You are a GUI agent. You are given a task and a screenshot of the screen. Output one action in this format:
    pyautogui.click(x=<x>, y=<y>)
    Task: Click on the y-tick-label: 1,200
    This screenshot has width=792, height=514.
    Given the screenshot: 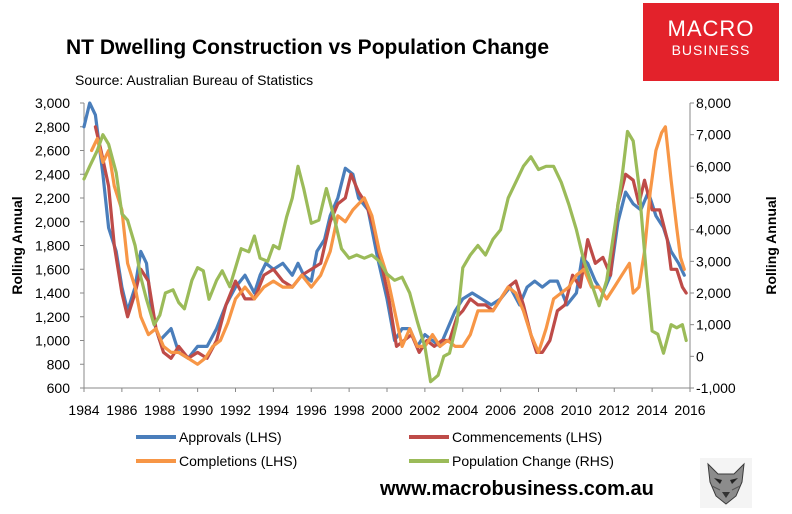 What is the action you would take?
    pyautogui.click(x=52, y=317)
    